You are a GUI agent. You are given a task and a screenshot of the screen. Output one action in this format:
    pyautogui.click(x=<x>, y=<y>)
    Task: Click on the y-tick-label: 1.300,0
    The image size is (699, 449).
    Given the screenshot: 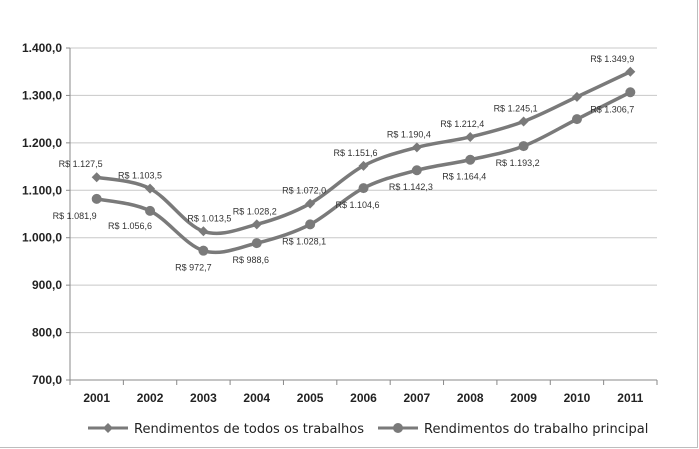 What is the action you would take?
    pyautogui.click(x=42, y=95)
    